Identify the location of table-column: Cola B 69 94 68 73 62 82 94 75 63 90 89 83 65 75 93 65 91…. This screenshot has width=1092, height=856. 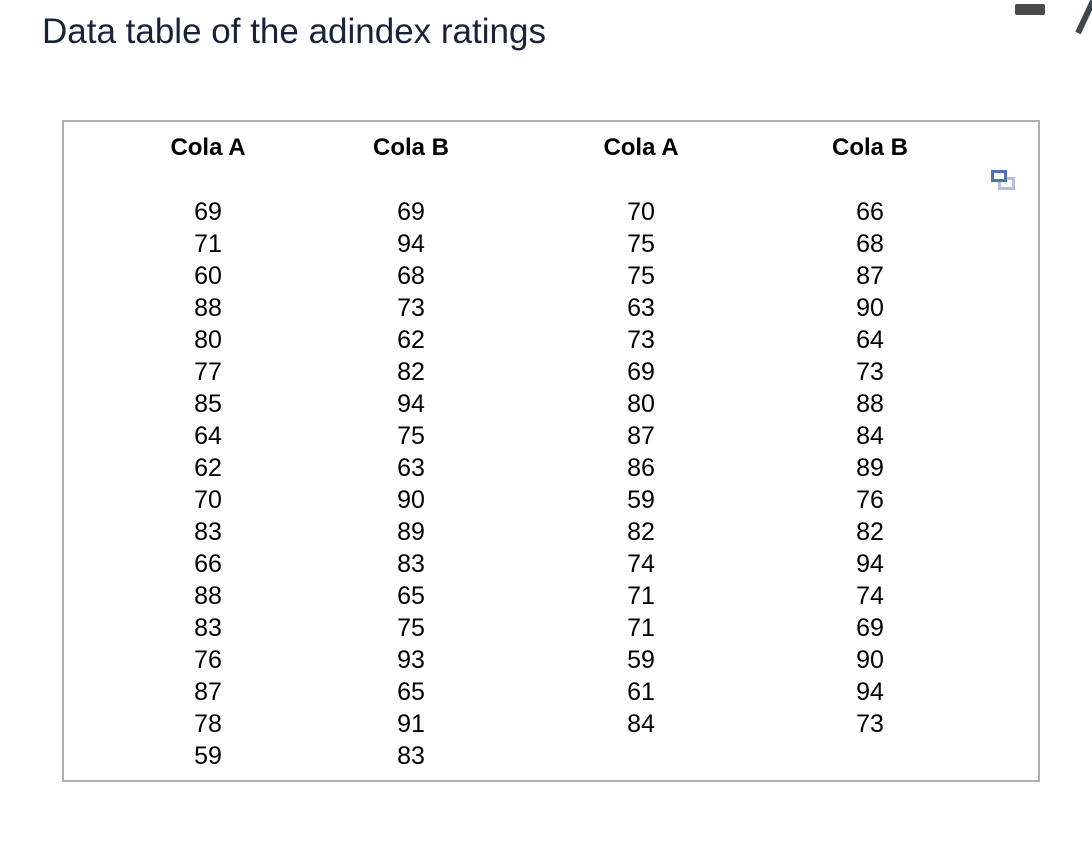
(411, 452).